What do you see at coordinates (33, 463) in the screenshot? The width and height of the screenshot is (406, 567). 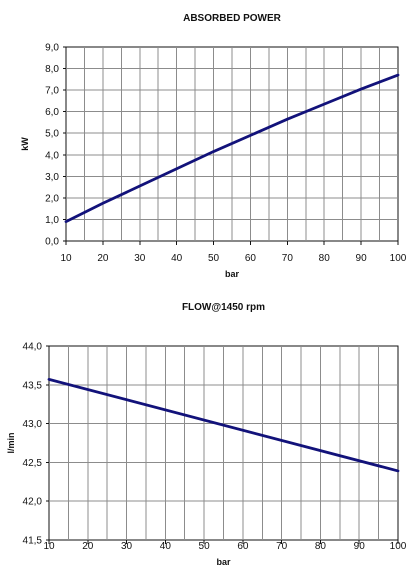 I see `y-tick-label: 42,5` at bounding box center [33, 463].